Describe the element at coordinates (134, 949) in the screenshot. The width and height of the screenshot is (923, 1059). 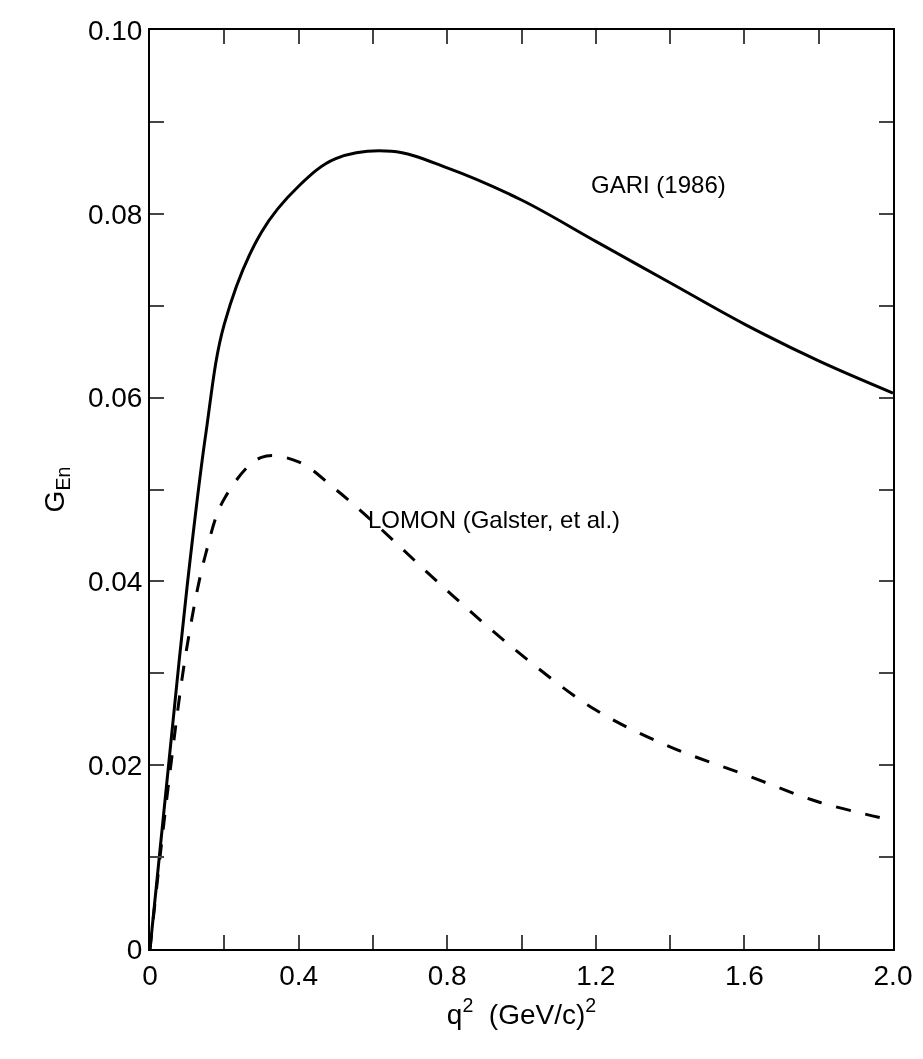
I see `y-tick-label: 0` at that location.